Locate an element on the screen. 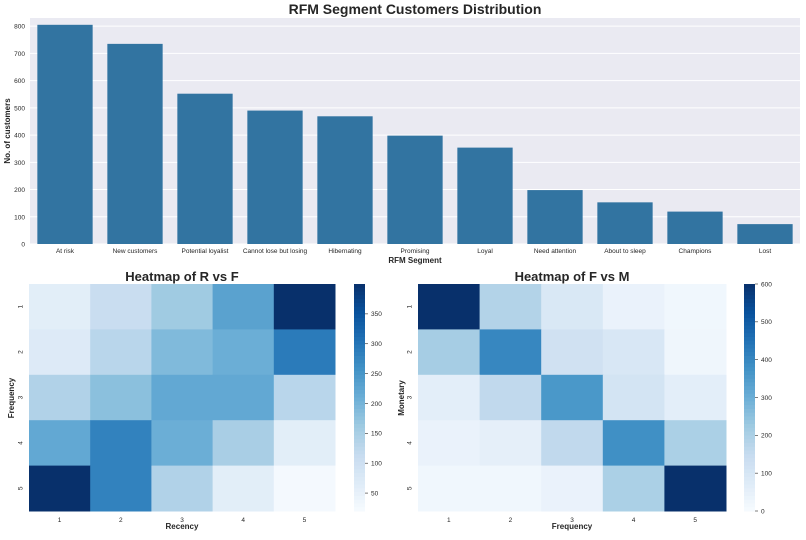  heatmap-y-tick-label: 3 is located at coordinates (21, 397).